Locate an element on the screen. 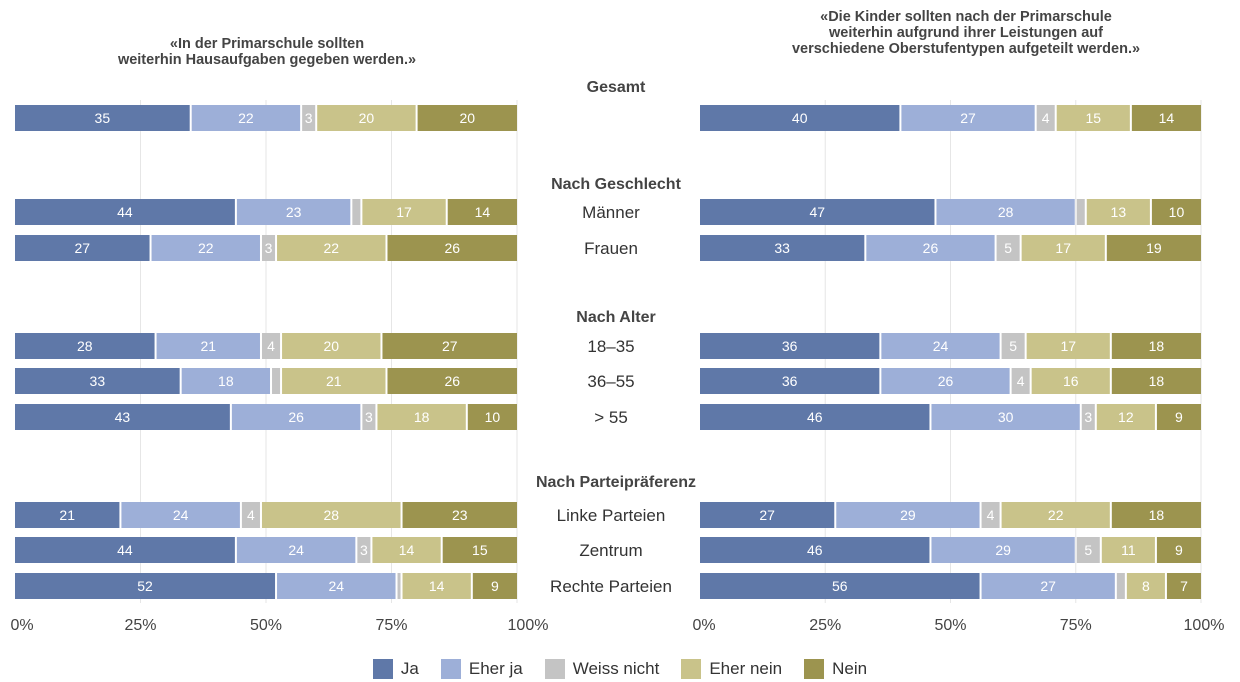 The height and width of the screenshot is (682, 1240). bar-p1-36-55-nein is located at coordinates (1156, 381).